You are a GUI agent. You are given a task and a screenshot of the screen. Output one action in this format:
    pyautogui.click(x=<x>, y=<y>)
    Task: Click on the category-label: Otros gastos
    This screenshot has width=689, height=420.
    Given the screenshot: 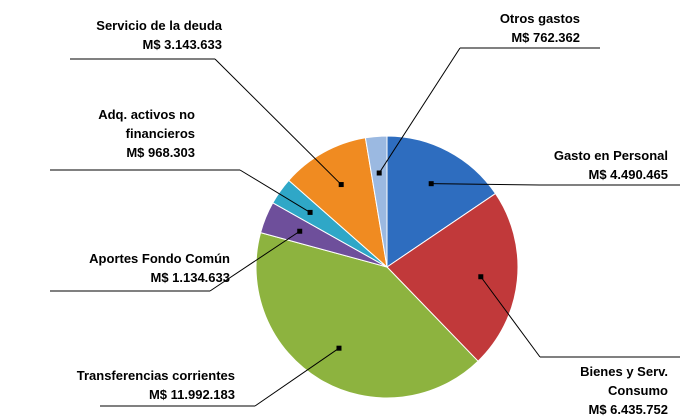 What is the action you would take?
    pyautogui.click(x=539, y=18)
    